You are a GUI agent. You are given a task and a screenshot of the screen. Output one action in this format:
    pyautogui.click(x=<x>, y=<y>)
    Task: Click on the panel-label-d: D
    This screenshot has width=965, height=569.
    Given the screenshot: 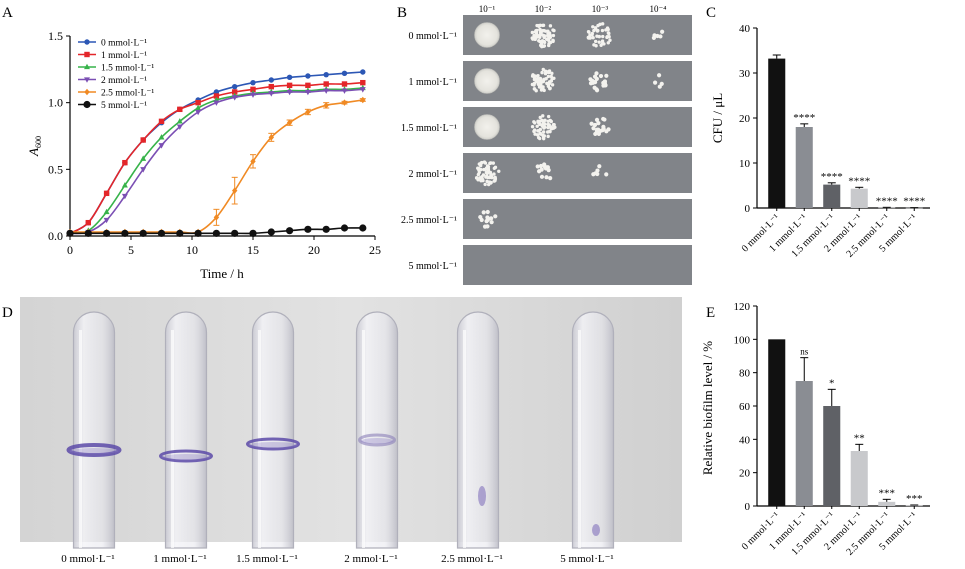 What is the action you would take?
    pyautogui.click(x=7, y=313)
    